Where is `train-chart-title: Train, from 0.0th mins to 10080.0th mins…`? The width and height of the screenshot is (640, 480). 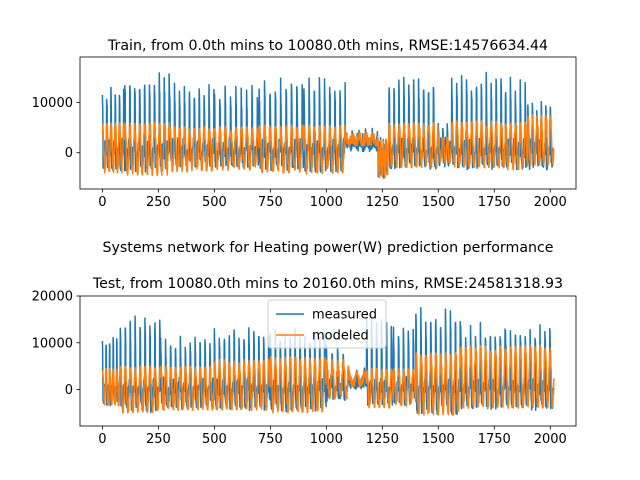
train-chart-title: Train, from 0.0th mins to 10080.0th mins… is located at coordinates (327, 46).